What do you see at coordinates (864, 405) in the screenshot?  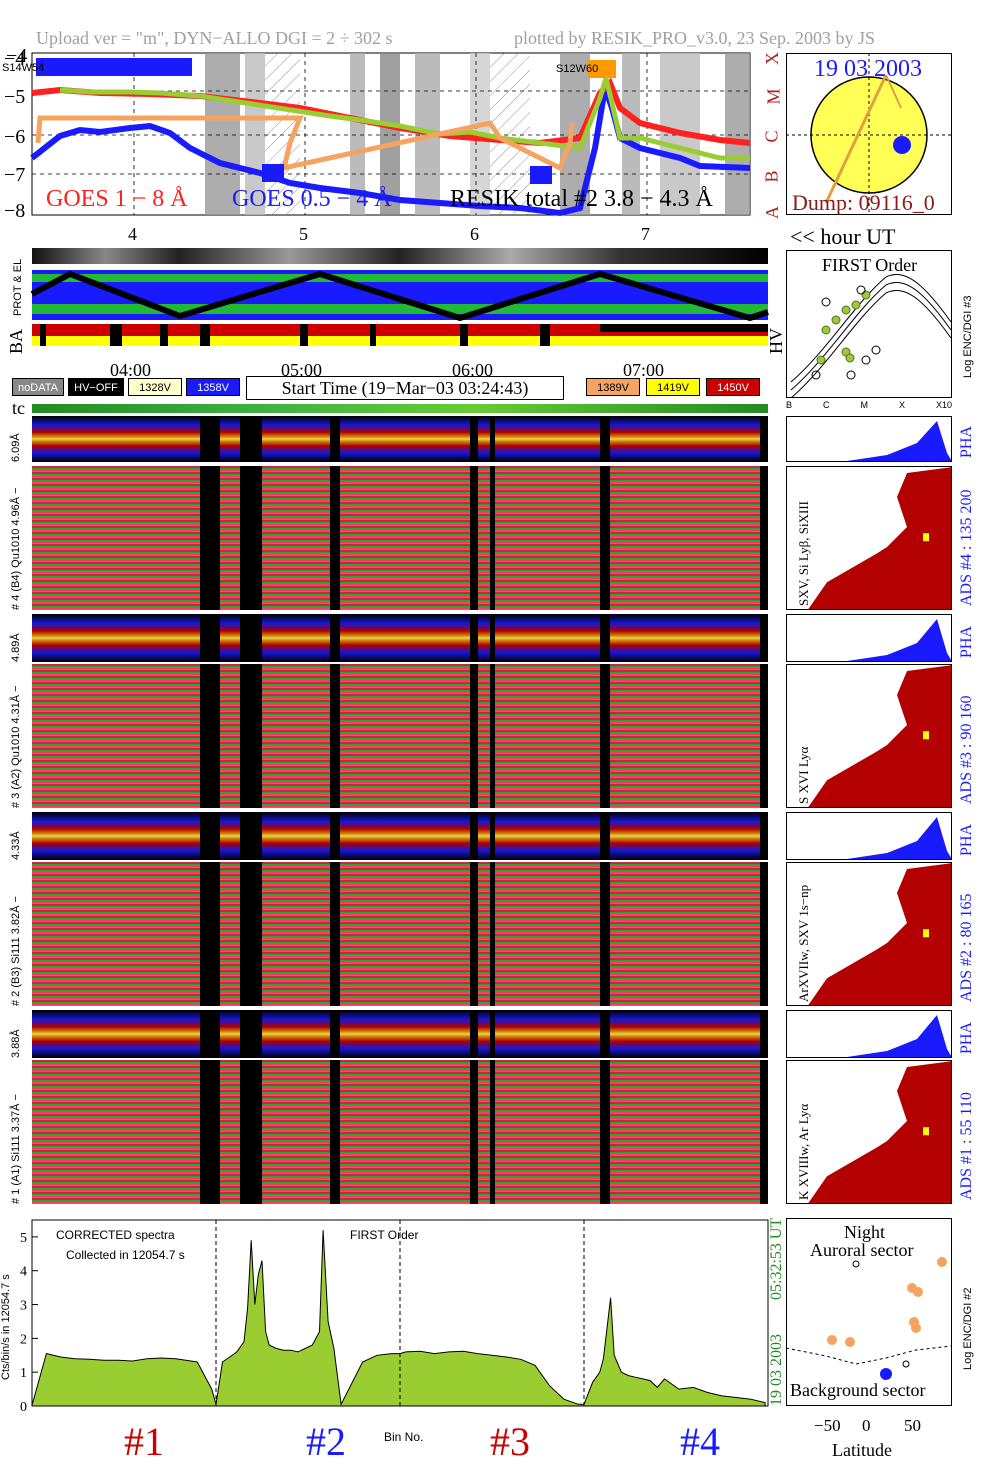 I see `scatter-xtick: M` at bounding box center [864, 405].